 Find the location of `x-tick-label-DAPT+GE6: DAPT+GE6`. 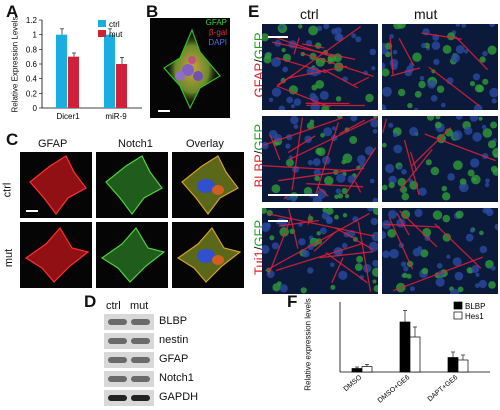

x-tick-label-DAPT+GE6: DAPT+GE6 is located at coordinates (443, 388).